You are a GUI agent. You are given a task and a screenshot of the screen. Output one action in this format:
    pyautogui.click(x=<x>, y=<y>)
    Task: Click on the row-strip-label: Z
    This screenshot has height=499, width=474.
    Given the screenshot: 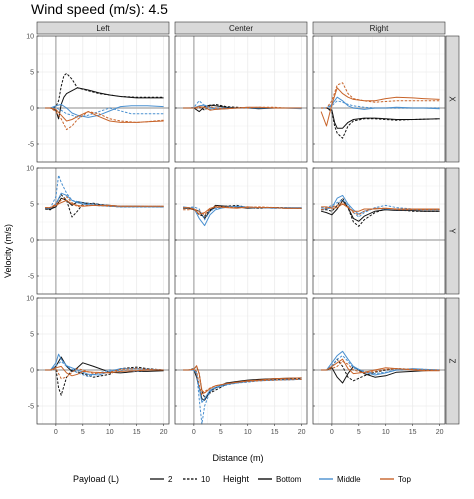 What is the action you would take?
    pyautogui.click(x=452, y=361)
    